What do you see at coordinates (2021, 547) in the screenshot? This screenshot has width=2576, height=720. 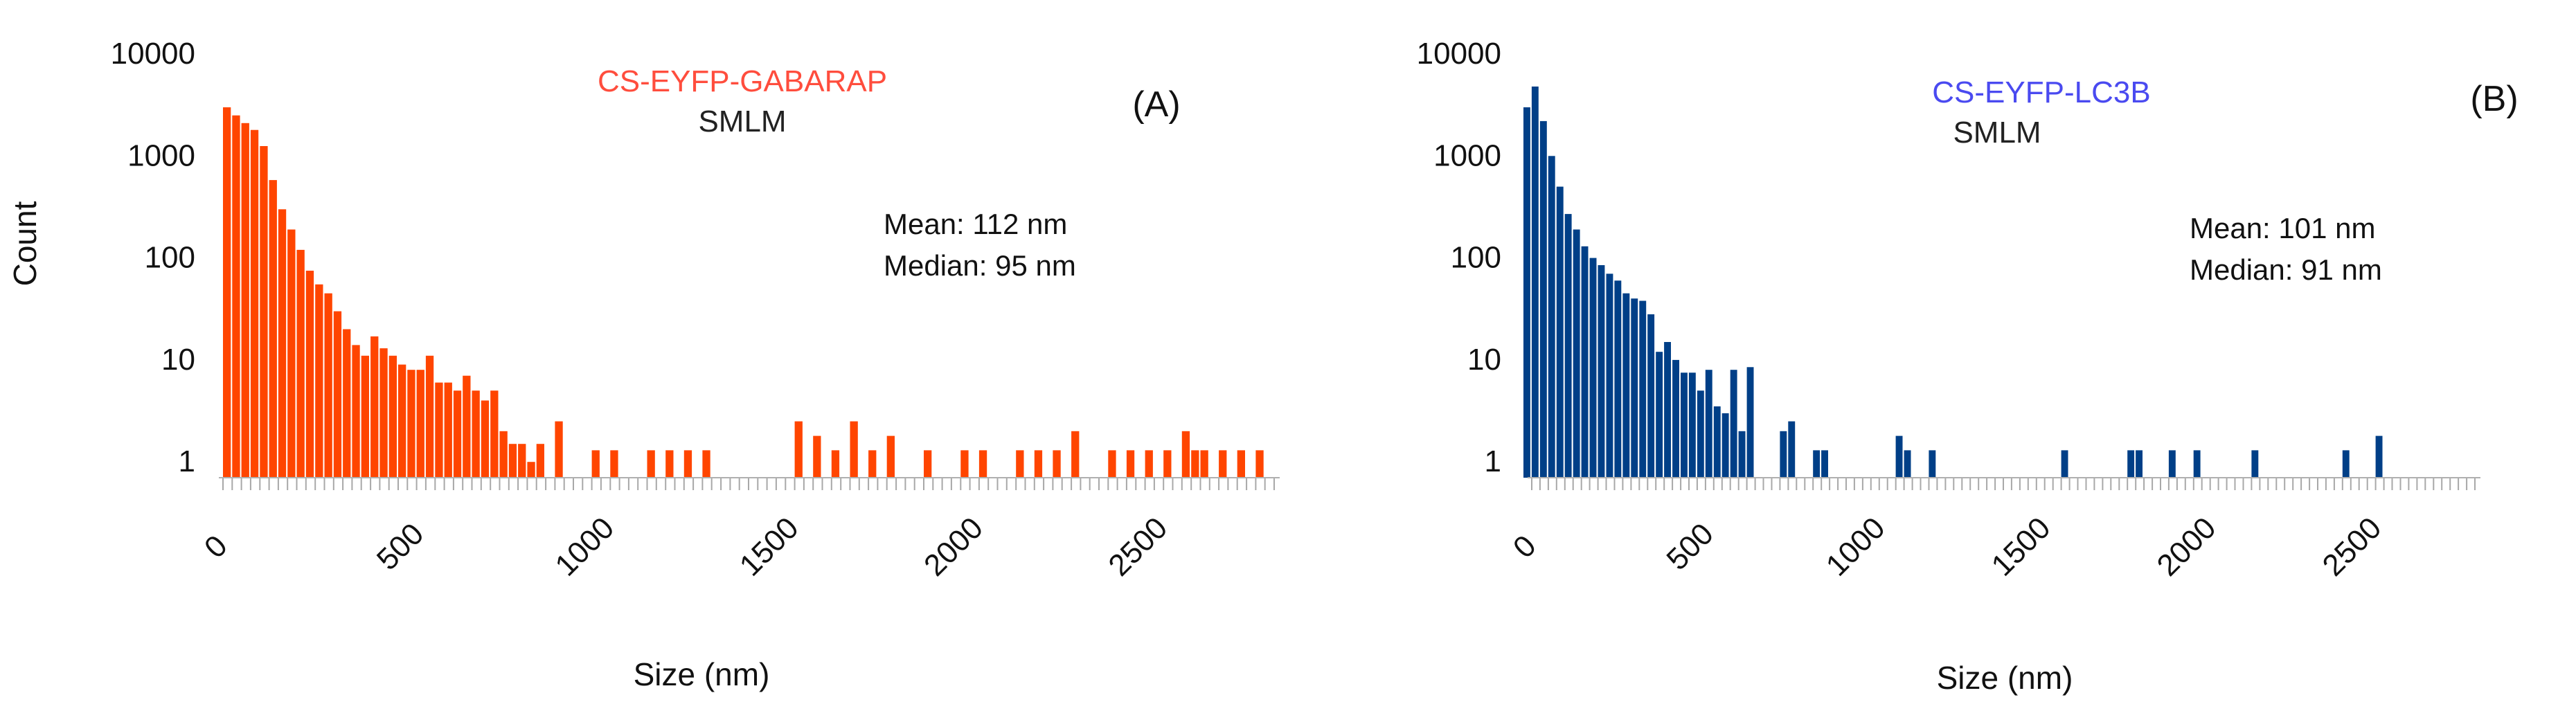 I see `x-tick-label: 1500` at bounding box center [2021, 547].